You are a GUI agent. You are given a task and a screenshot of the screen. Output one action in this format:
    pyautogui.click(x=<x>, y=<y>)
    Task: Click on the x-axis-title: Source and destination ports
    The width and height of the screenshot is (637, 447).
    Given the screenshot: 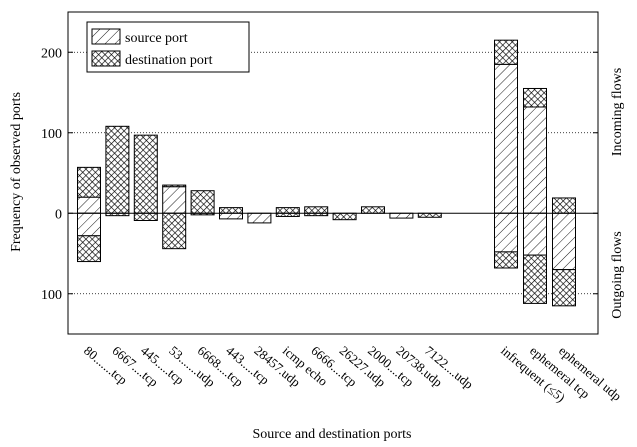 What is the action you would take?
    pyautogui.click(x=331, y=434)
    